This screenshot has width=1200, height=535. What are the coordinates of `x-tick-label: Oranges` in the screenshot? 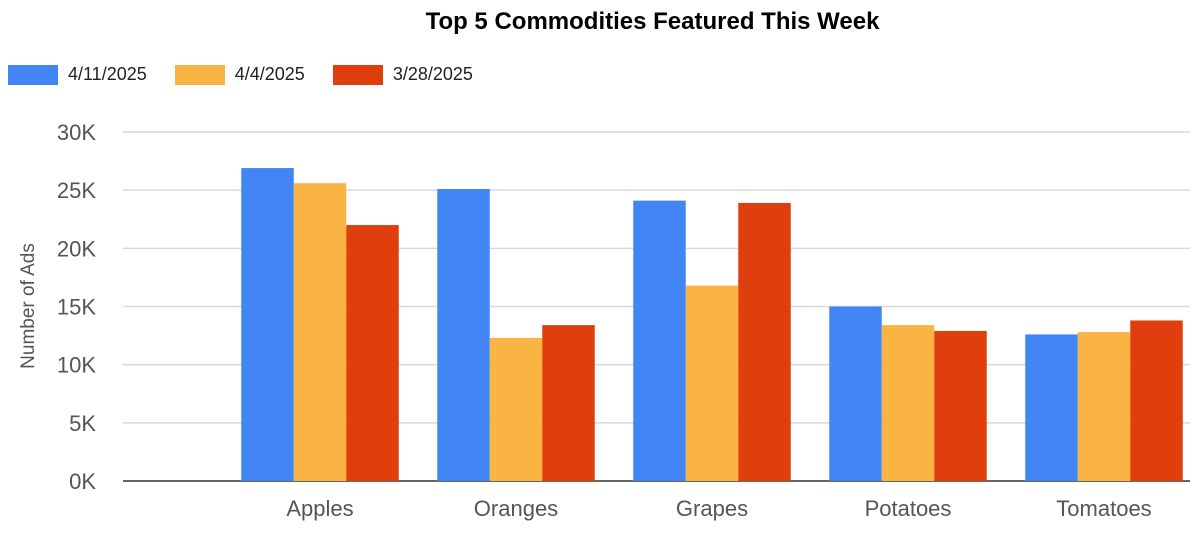 It's located at (516, 508).